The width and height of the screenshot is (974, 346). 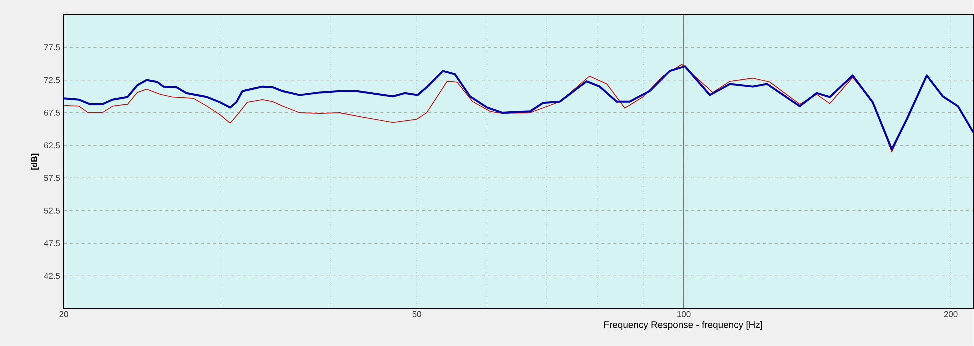 I want to click on x-tick-label: 200, so click(x=951, y=314).